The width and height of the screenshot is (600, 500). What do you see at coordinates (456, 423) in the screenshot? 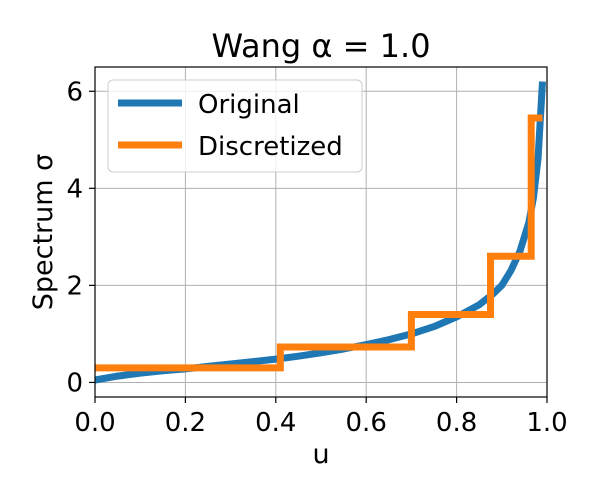
I see `x-tick-label: 0.8` at bounding box center [456, 423].